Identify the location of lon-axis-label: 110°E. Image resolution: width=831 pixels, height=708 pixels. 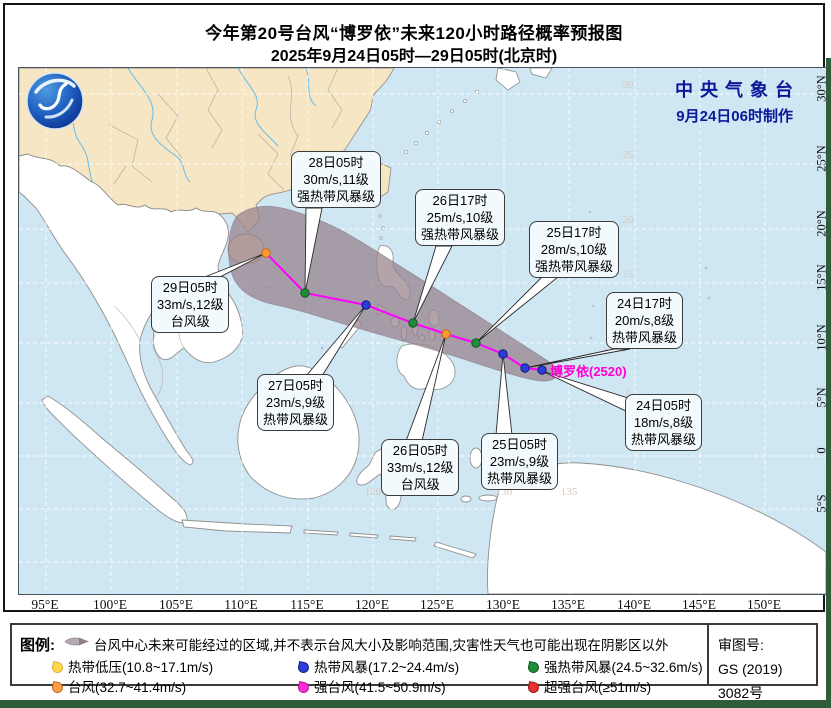
(241, 604).